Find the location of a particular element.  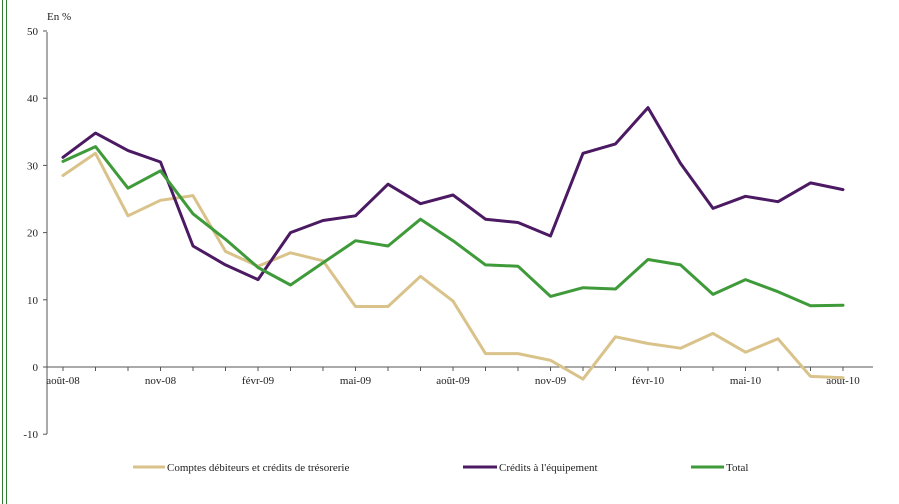

y-tick-label: 20 is located at coordinates (33, 234).